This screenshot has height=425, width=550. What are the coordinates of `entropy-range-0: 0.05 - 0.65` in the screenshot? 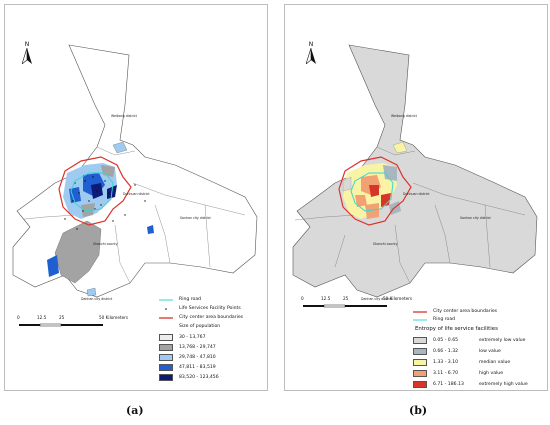 It's located at (446, 340).